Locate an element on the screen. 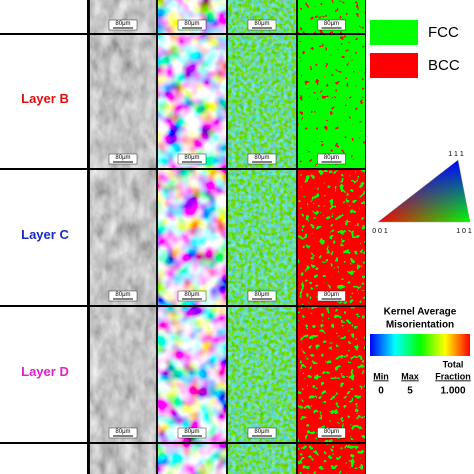 The height and width of the screenshot is (474, 474). kam-min-label: Min is located at coordinates (381, 376).